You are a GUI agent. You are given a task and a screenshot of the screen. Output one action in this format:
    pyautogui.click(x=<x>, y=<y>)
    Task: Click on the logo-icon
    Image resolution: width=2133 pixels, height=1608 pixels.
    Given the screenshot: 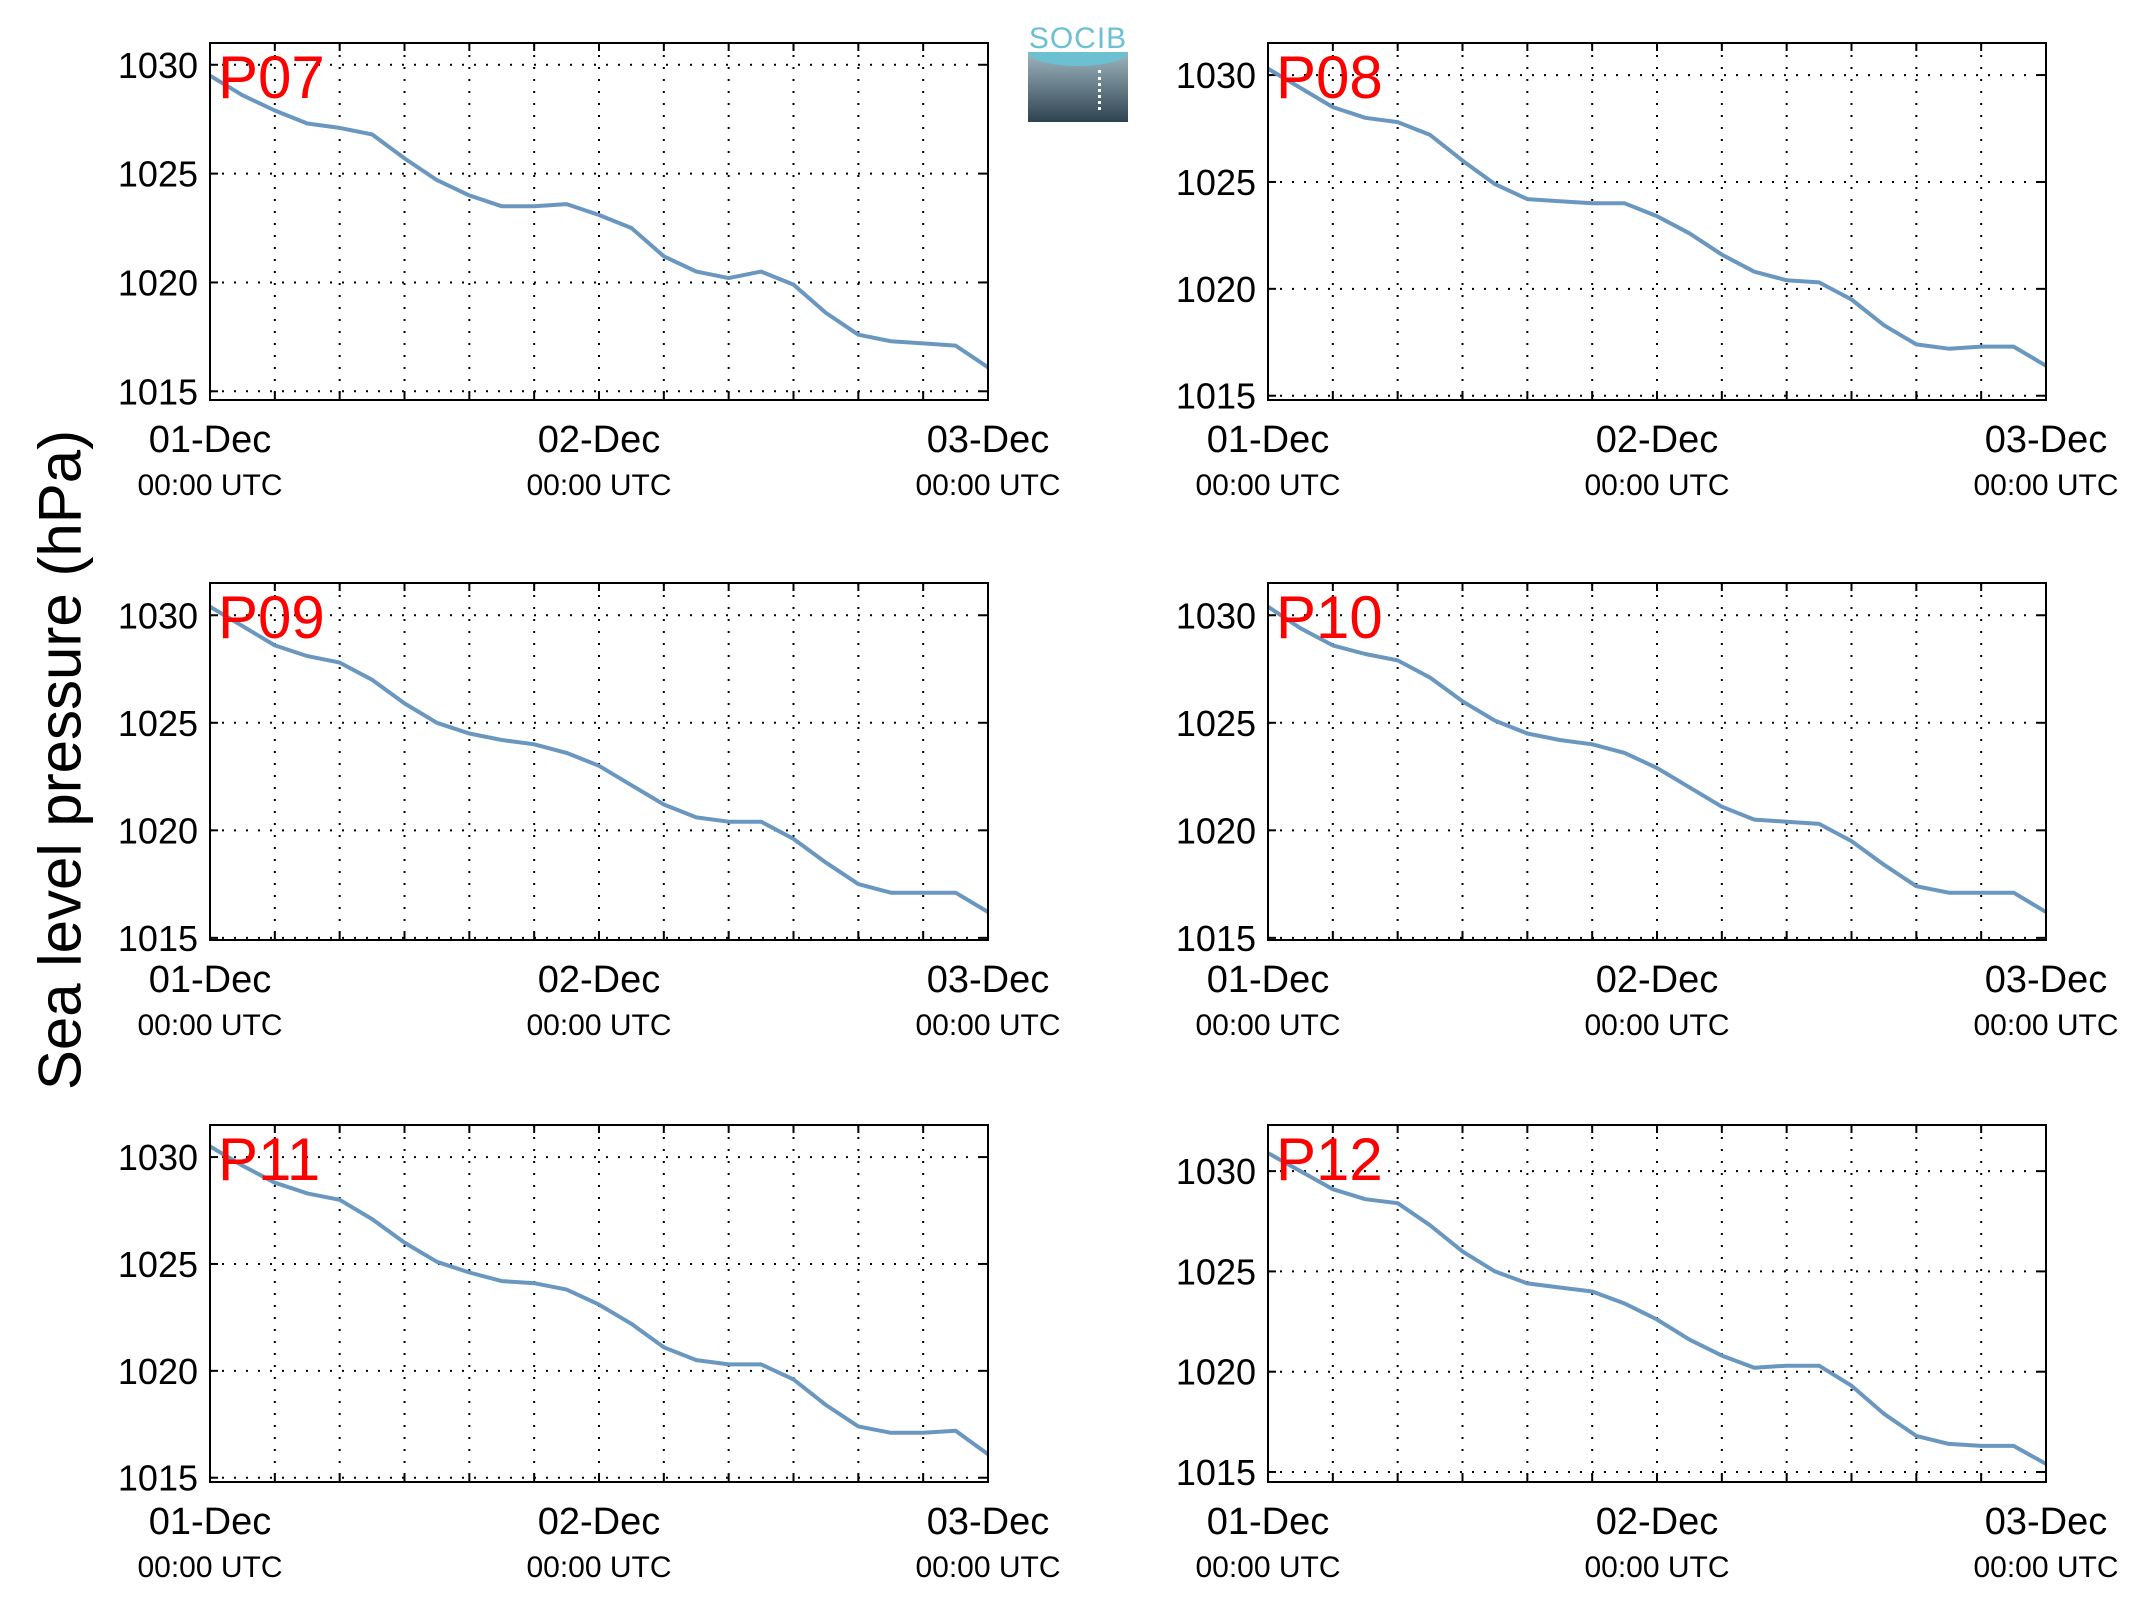 What is the action you would take?
    pyautogui.click(x=1078, y=87)
    